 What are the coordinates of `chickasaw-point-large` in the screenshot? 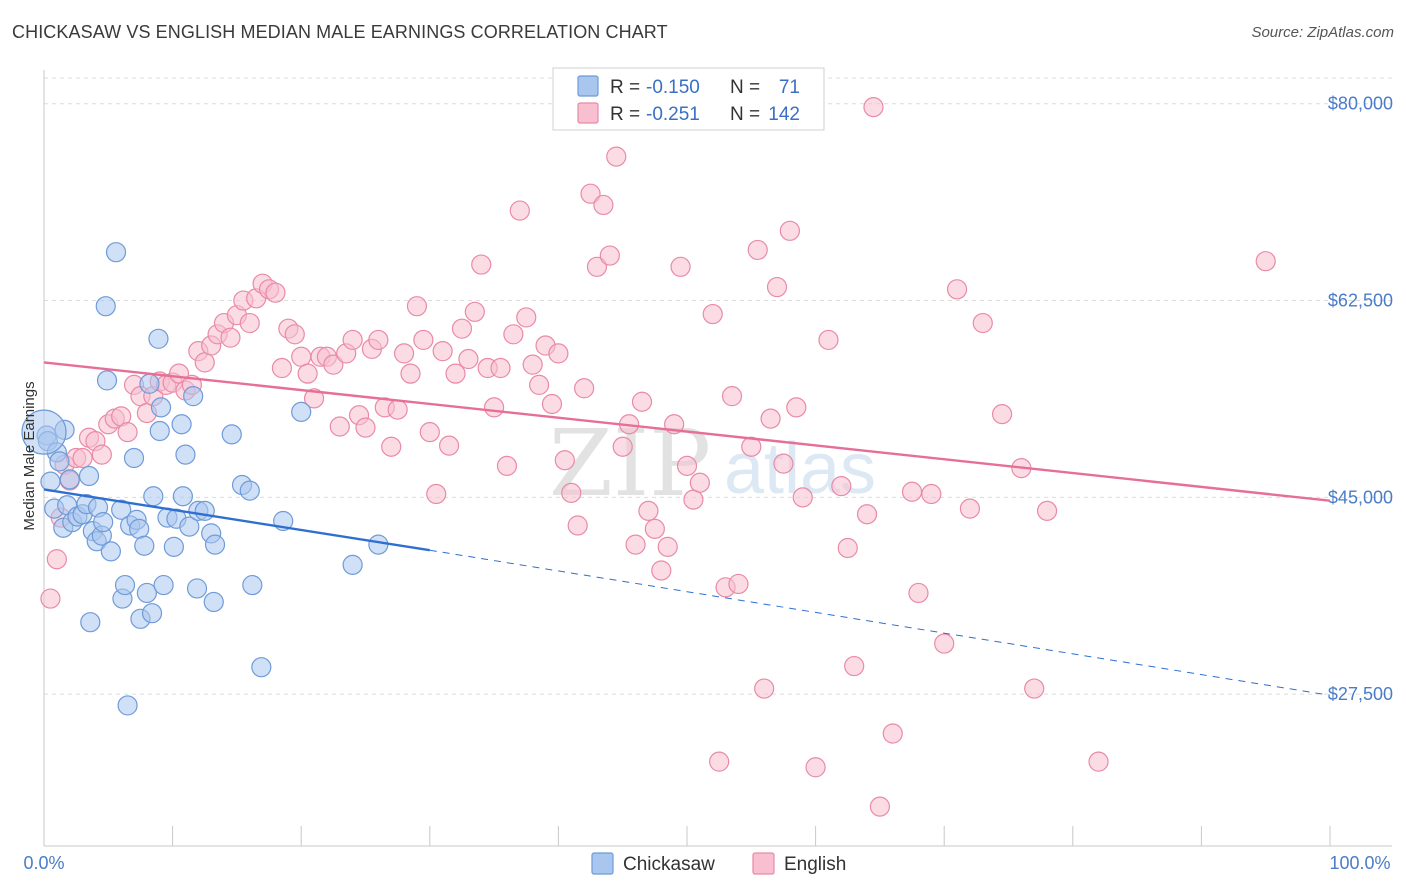 It's located at (44, 432).